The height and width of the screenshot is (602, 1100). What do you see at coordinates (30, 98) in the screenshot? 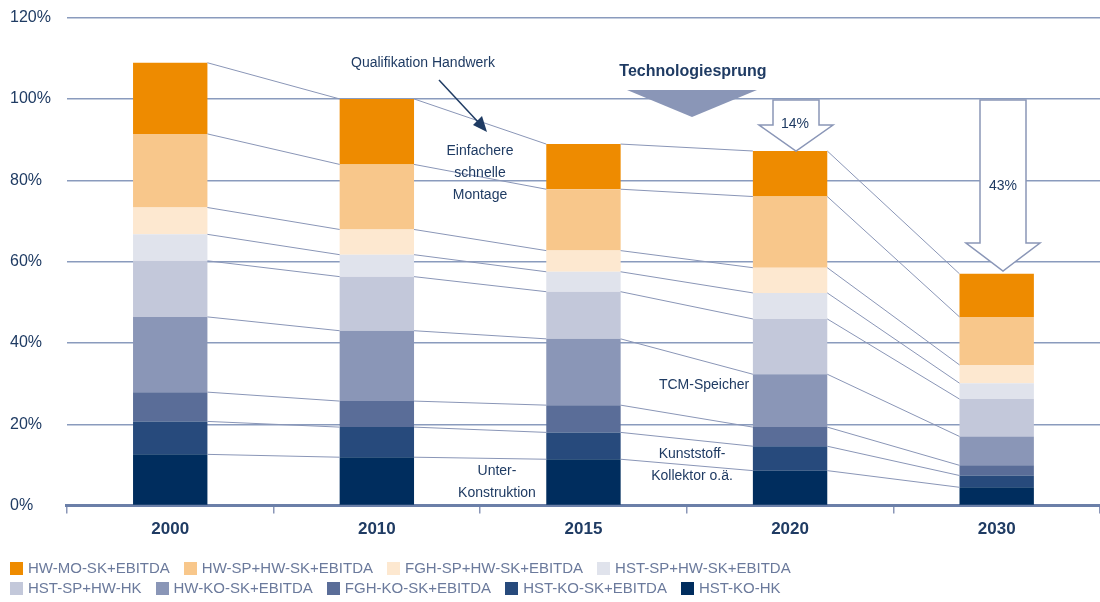
I see `y-tick-label: 100%` at bounding box center [30, 98].